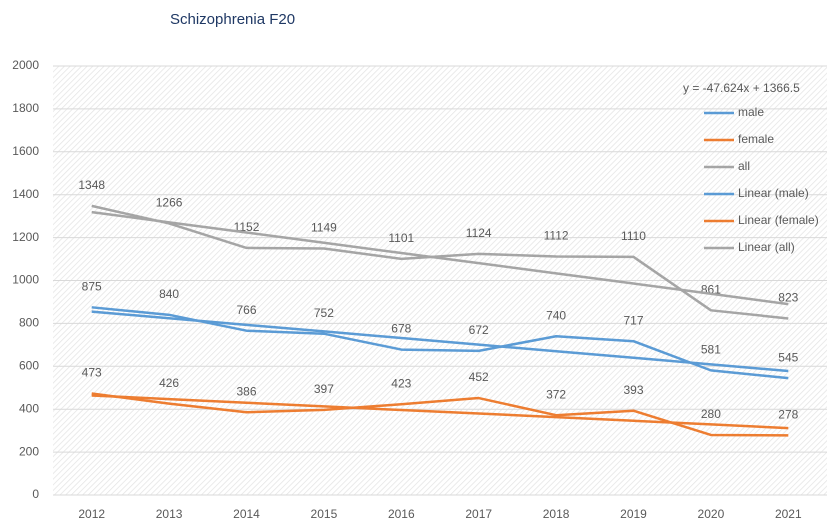 The width and height of the screenshot is (835, 529). Describe the element at coordinates (778, 220) in the screenshot. I see `legend-label: Linear (female)` at that location.